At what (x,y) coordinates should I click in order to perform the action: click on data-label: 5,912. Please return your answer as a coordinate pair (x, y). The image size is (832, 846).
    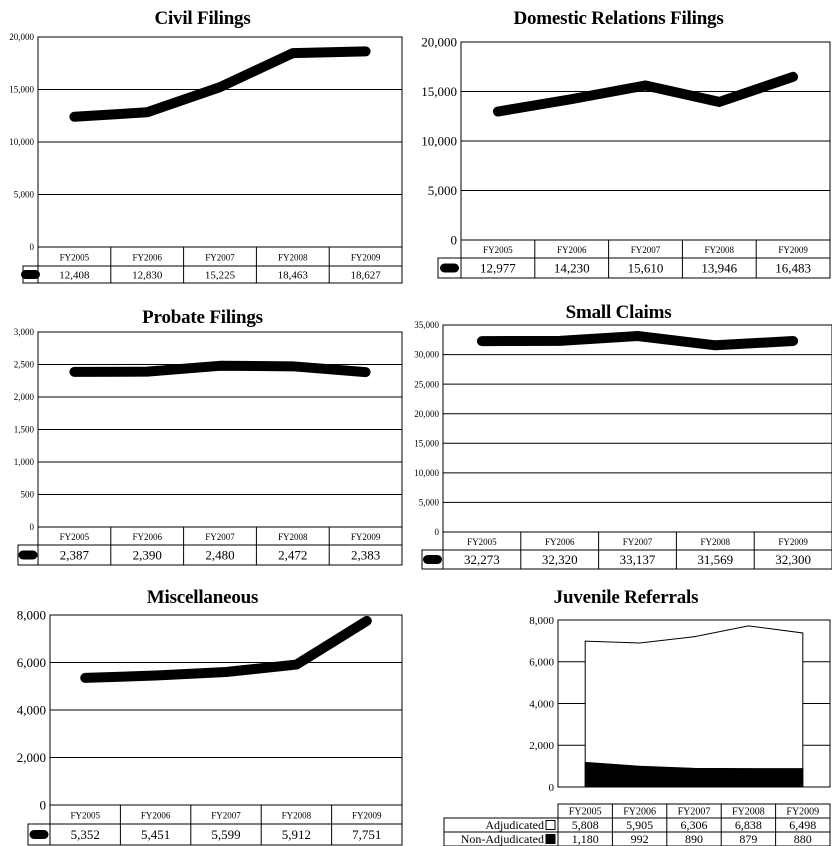
    Looking at the image, I should click on (296, 834).